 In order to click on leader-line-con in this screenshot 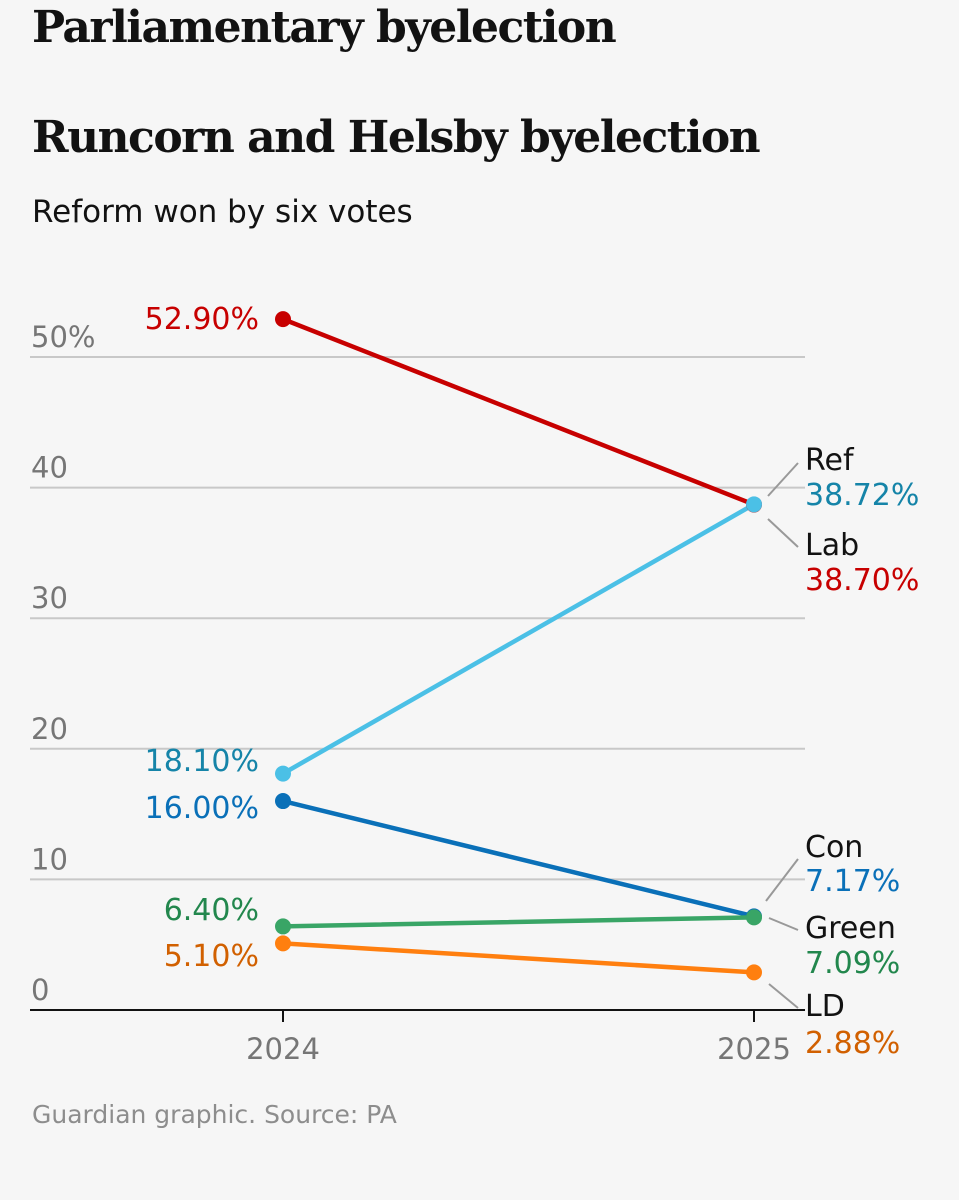, I will do `click(782, 880)`.